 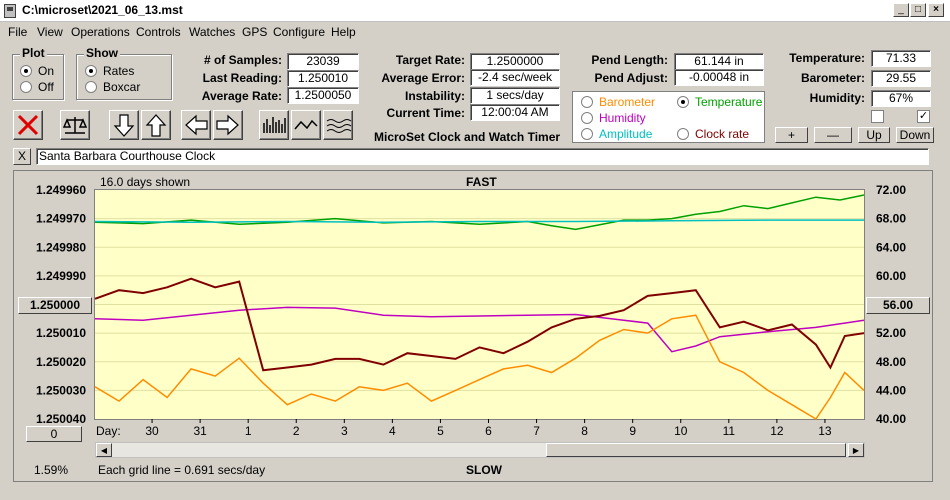 I want to click on plot-on-label: On, so click(x=46, y=71).